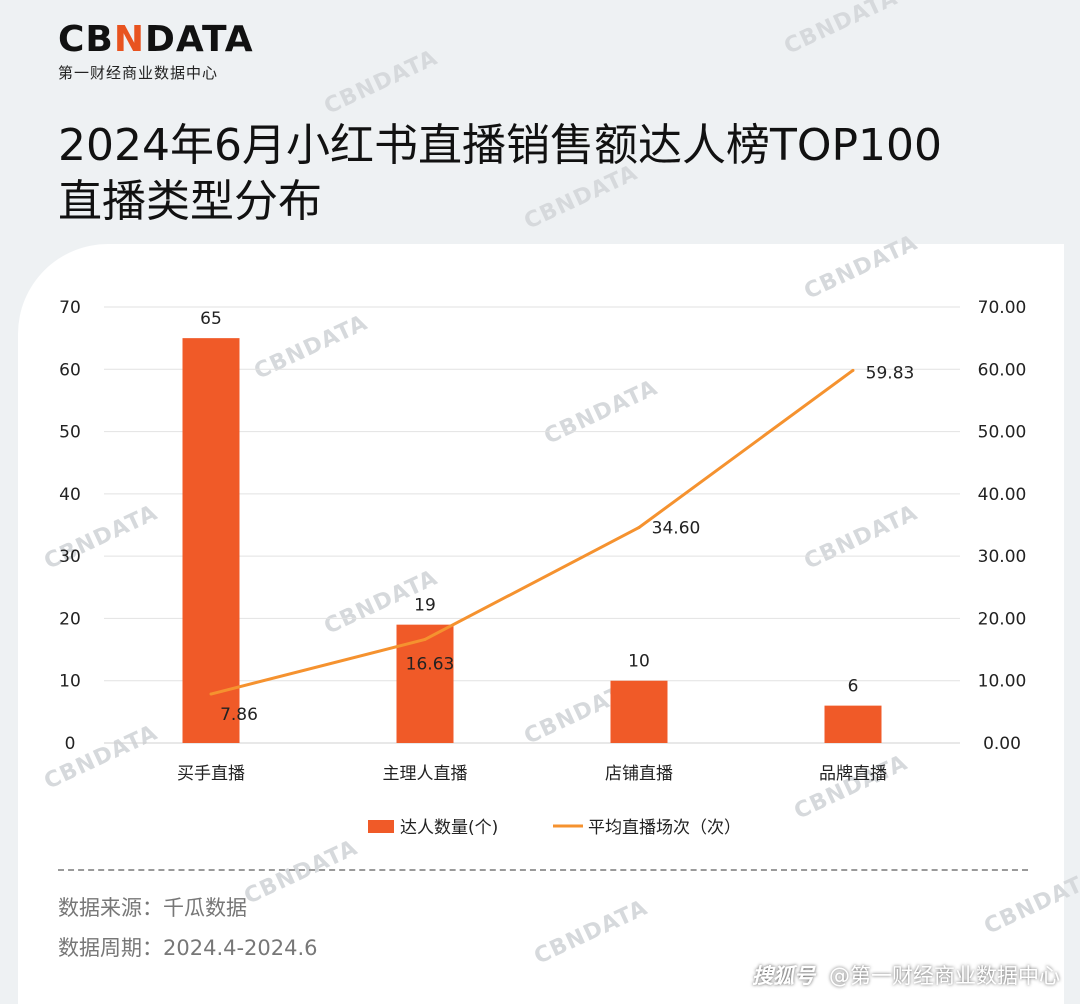 The width and height of the screenshot is (1080, 1004). Describe the element at coordinates (853, 687) in the screenshot. I see `bar-data-label: 6` at that location.